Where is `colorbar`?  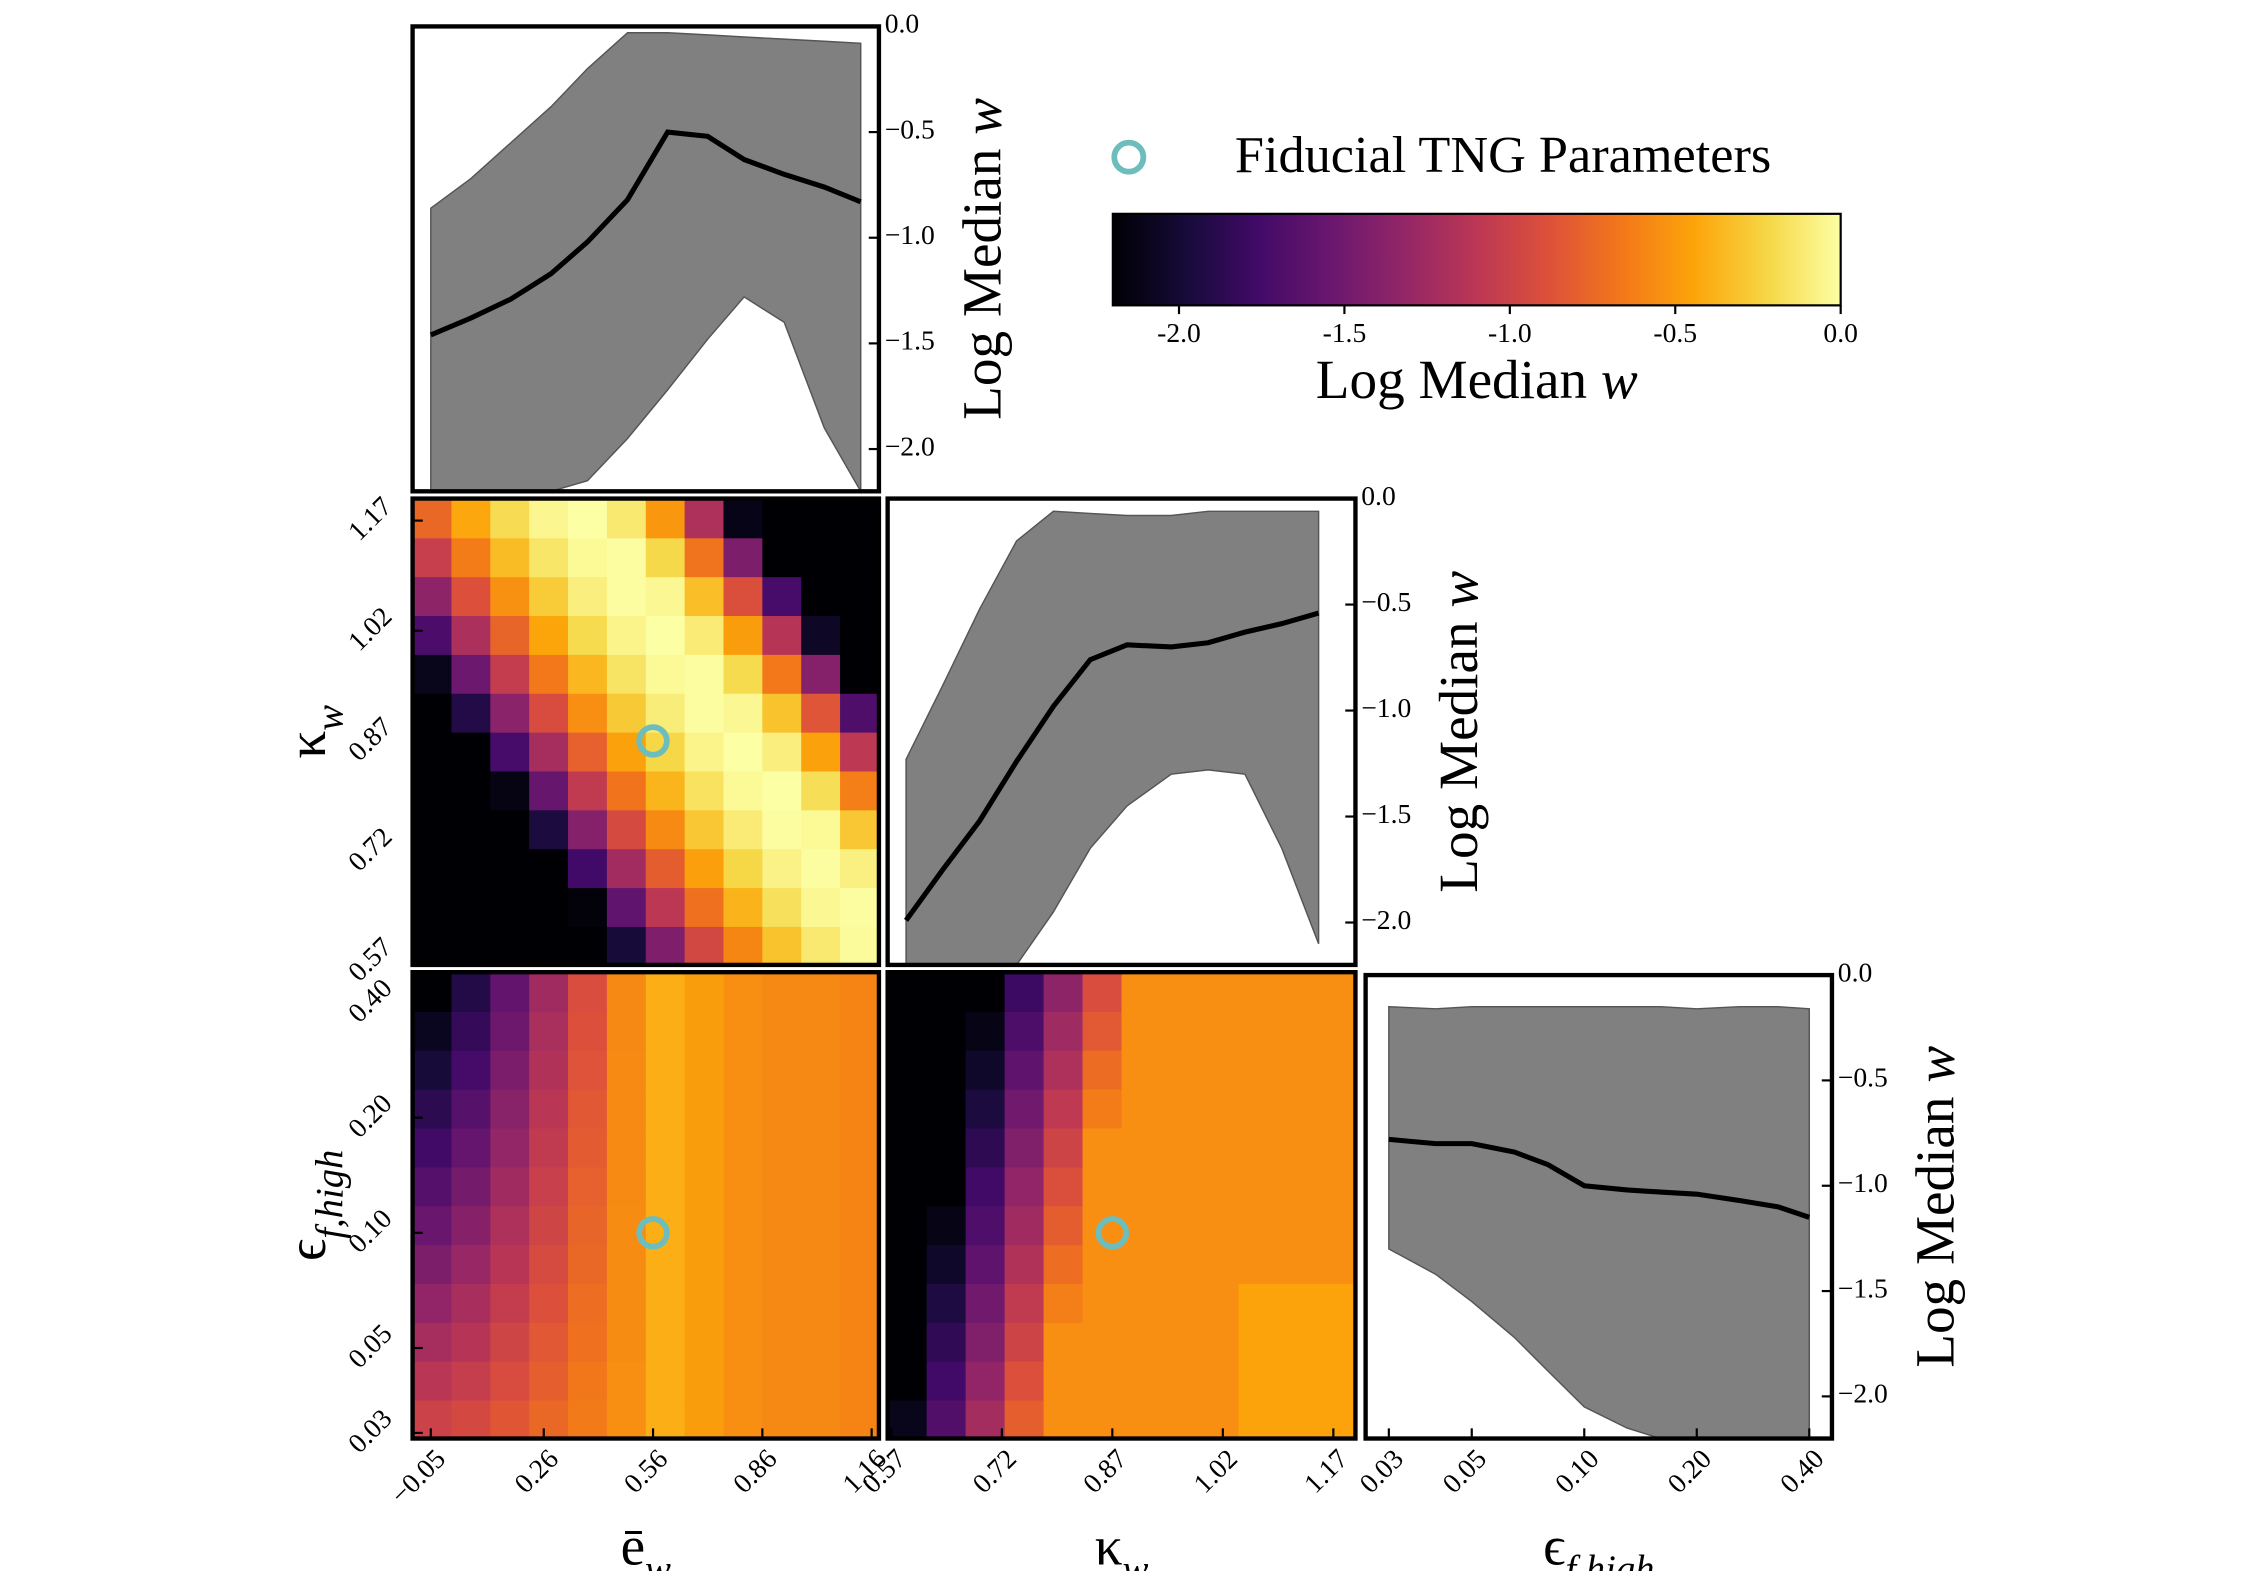
colorbar is located at coordinates (1476, 259).